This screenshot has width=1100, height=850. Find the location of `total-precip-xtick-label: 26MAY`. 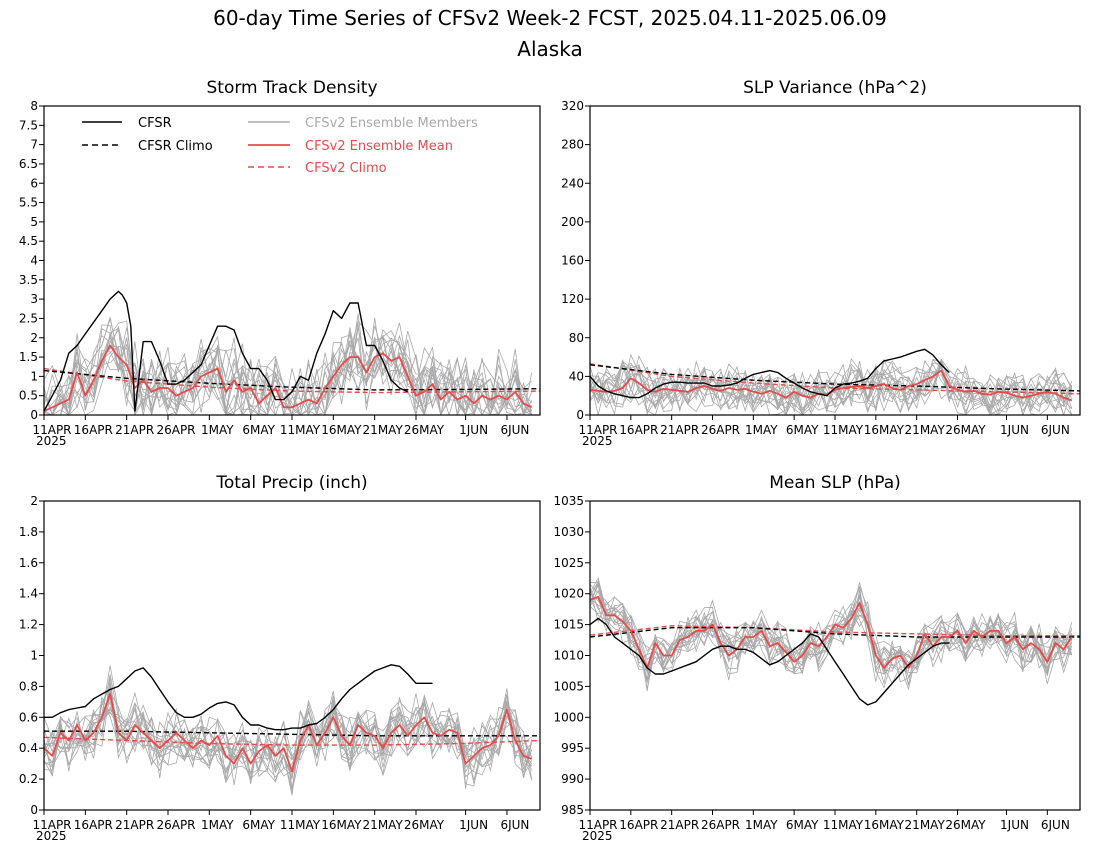

total-precip-xtick-label: 26MAY is located at coordinates (424, 825).